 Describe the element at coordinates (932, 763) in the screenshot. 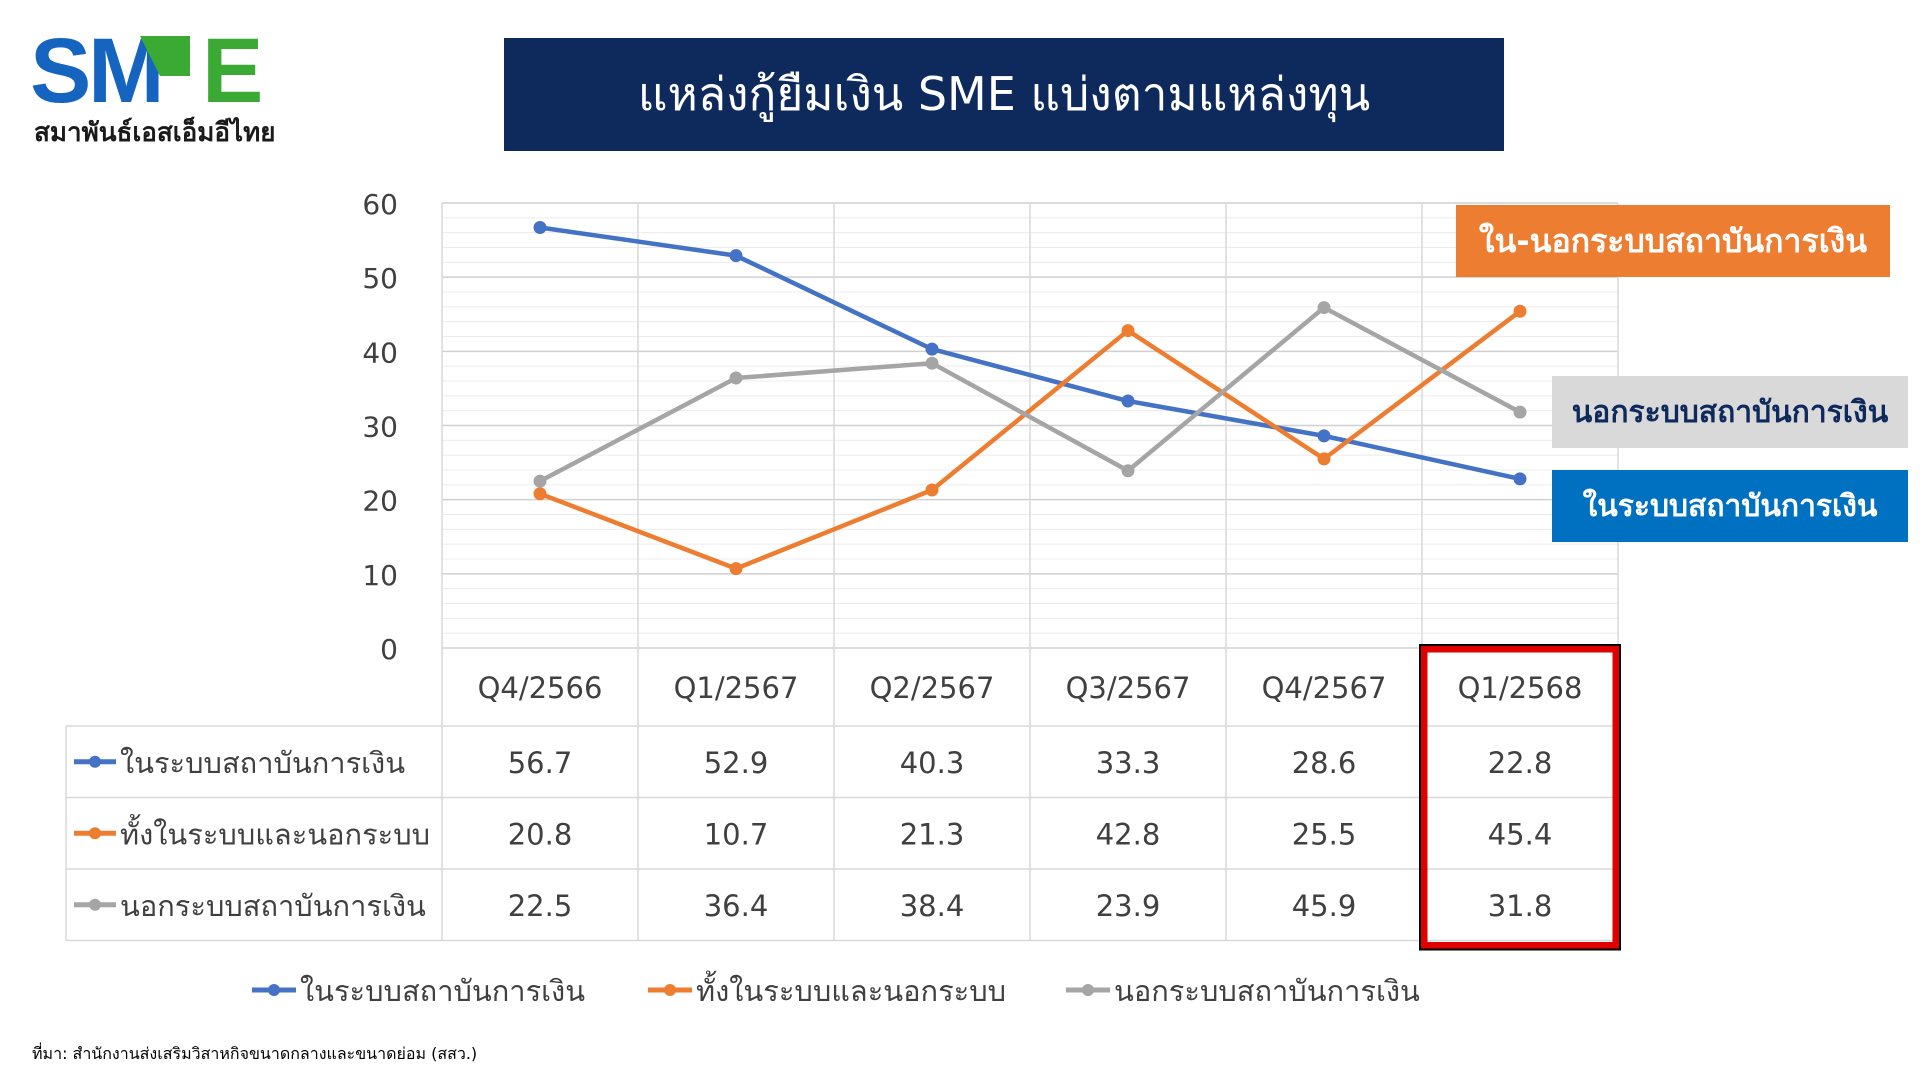

I see `table-value: 40.3` at that location.